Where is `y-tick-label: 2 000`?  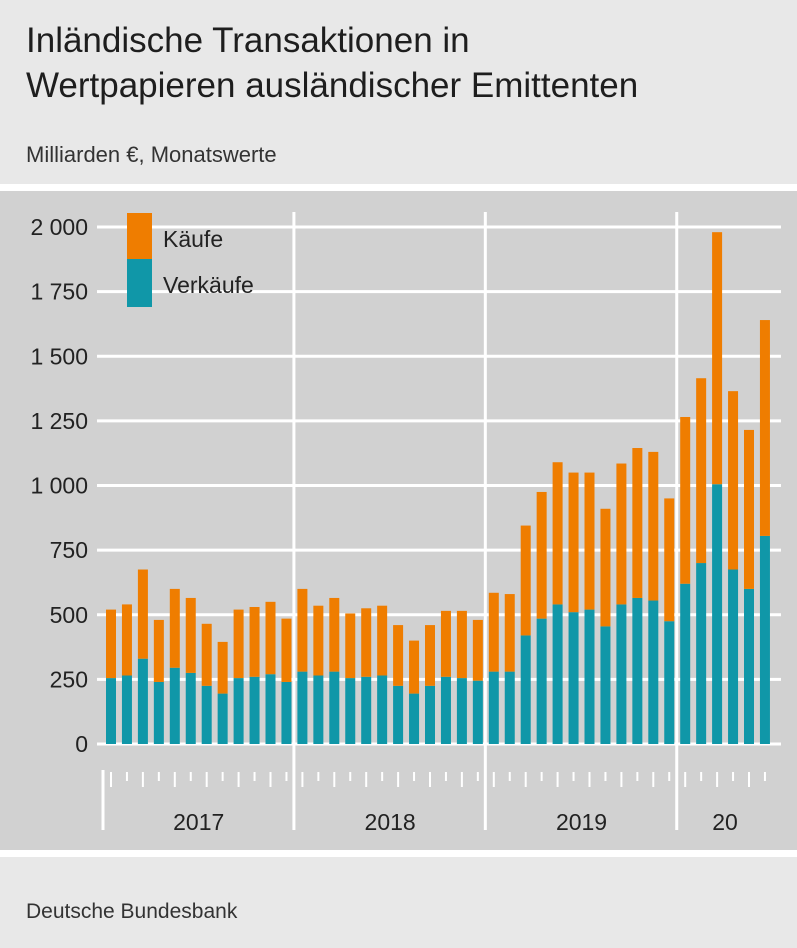
y-tick-label: 2 000 is located at coordinates (59, 227).